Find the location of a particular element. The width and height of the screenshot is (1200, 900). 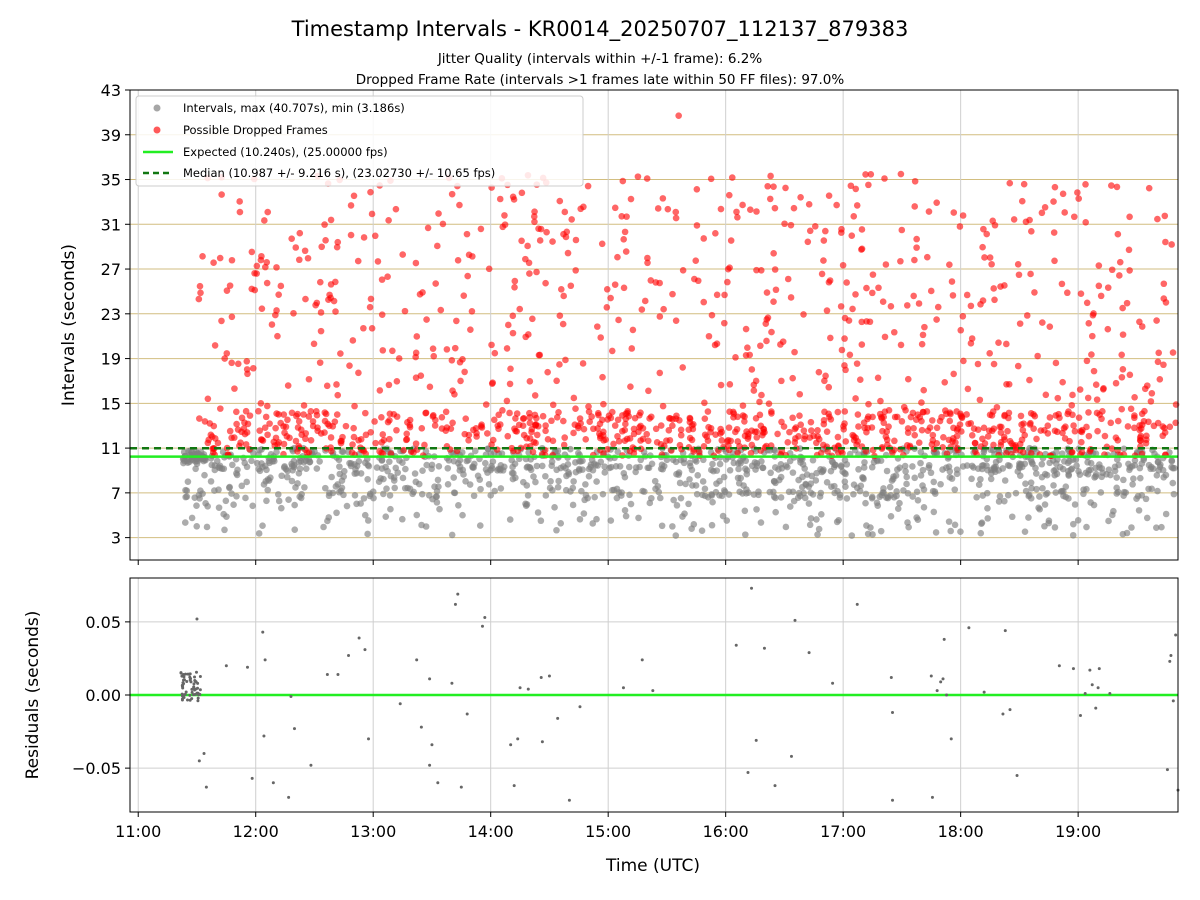

intervals-y-tick-label: 3 is located at coordinates (116, 538).